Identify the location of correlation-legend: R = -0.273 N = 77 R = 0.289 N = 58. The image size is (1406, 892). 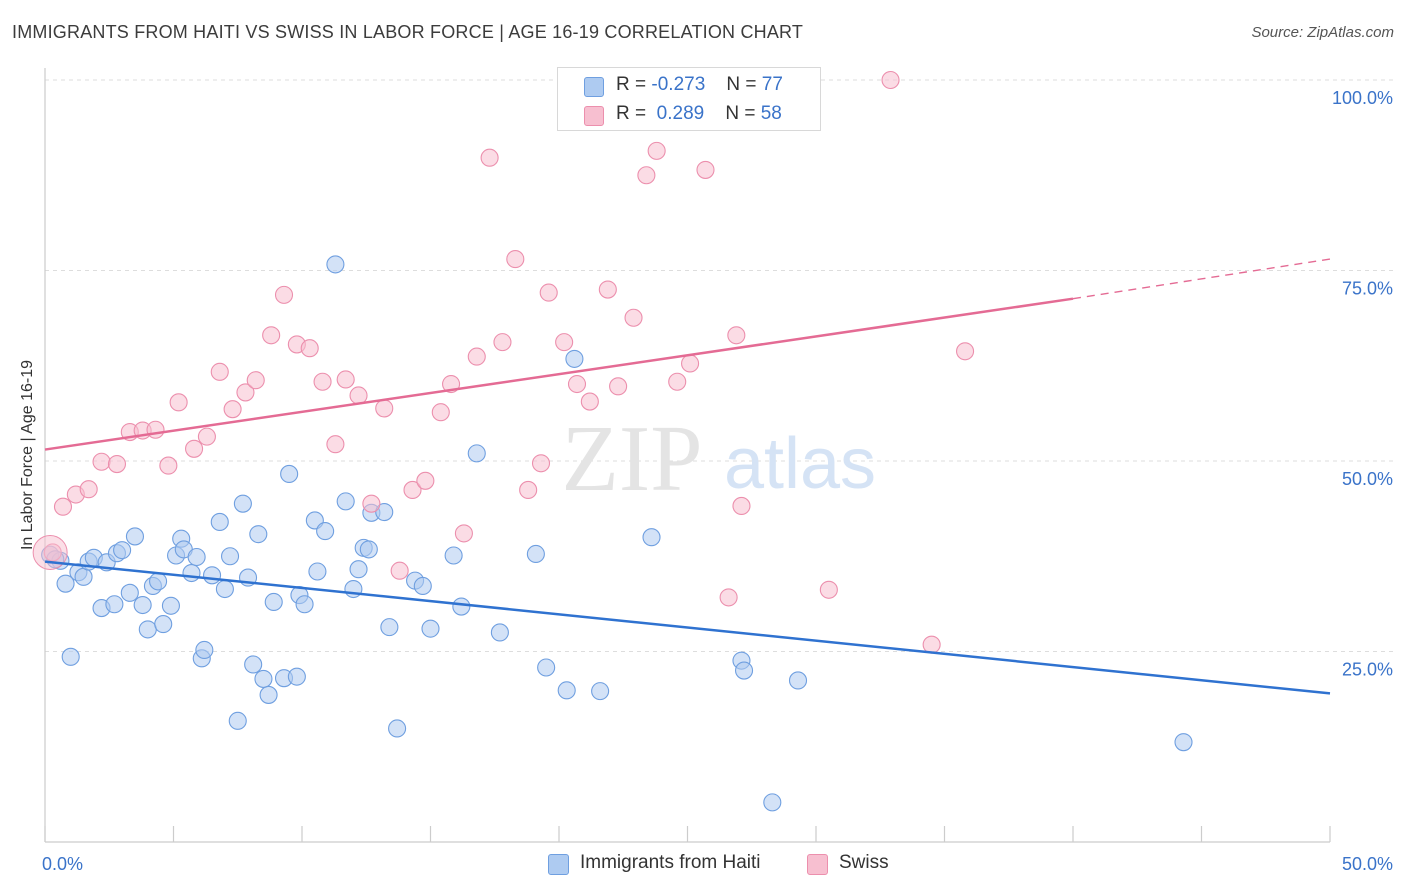
(689, 99).